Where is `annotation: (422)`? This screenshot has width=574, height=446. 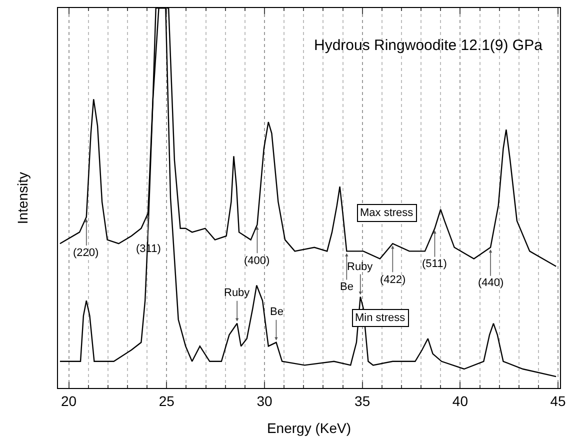 annotation: (422) is located at coordinates (393, 280).